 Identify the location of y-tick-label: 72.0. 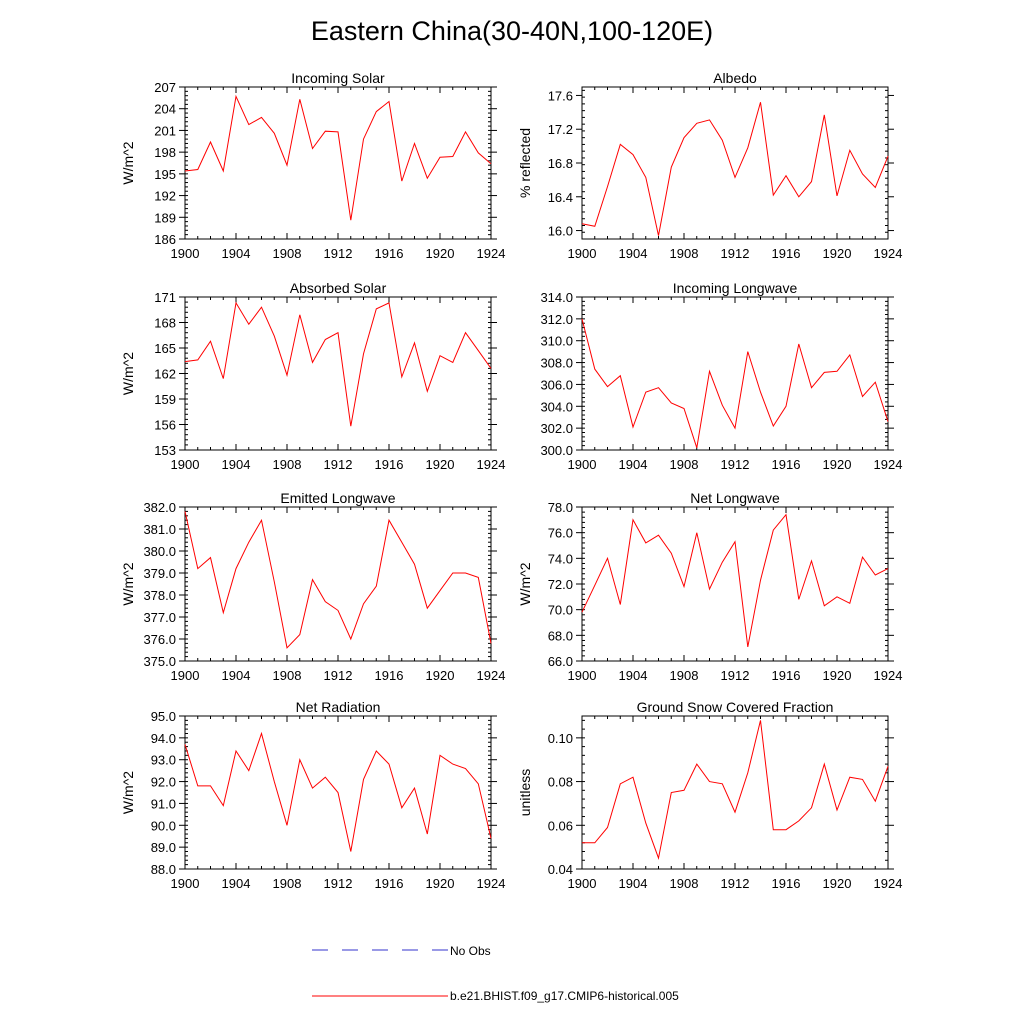
(560, 584).